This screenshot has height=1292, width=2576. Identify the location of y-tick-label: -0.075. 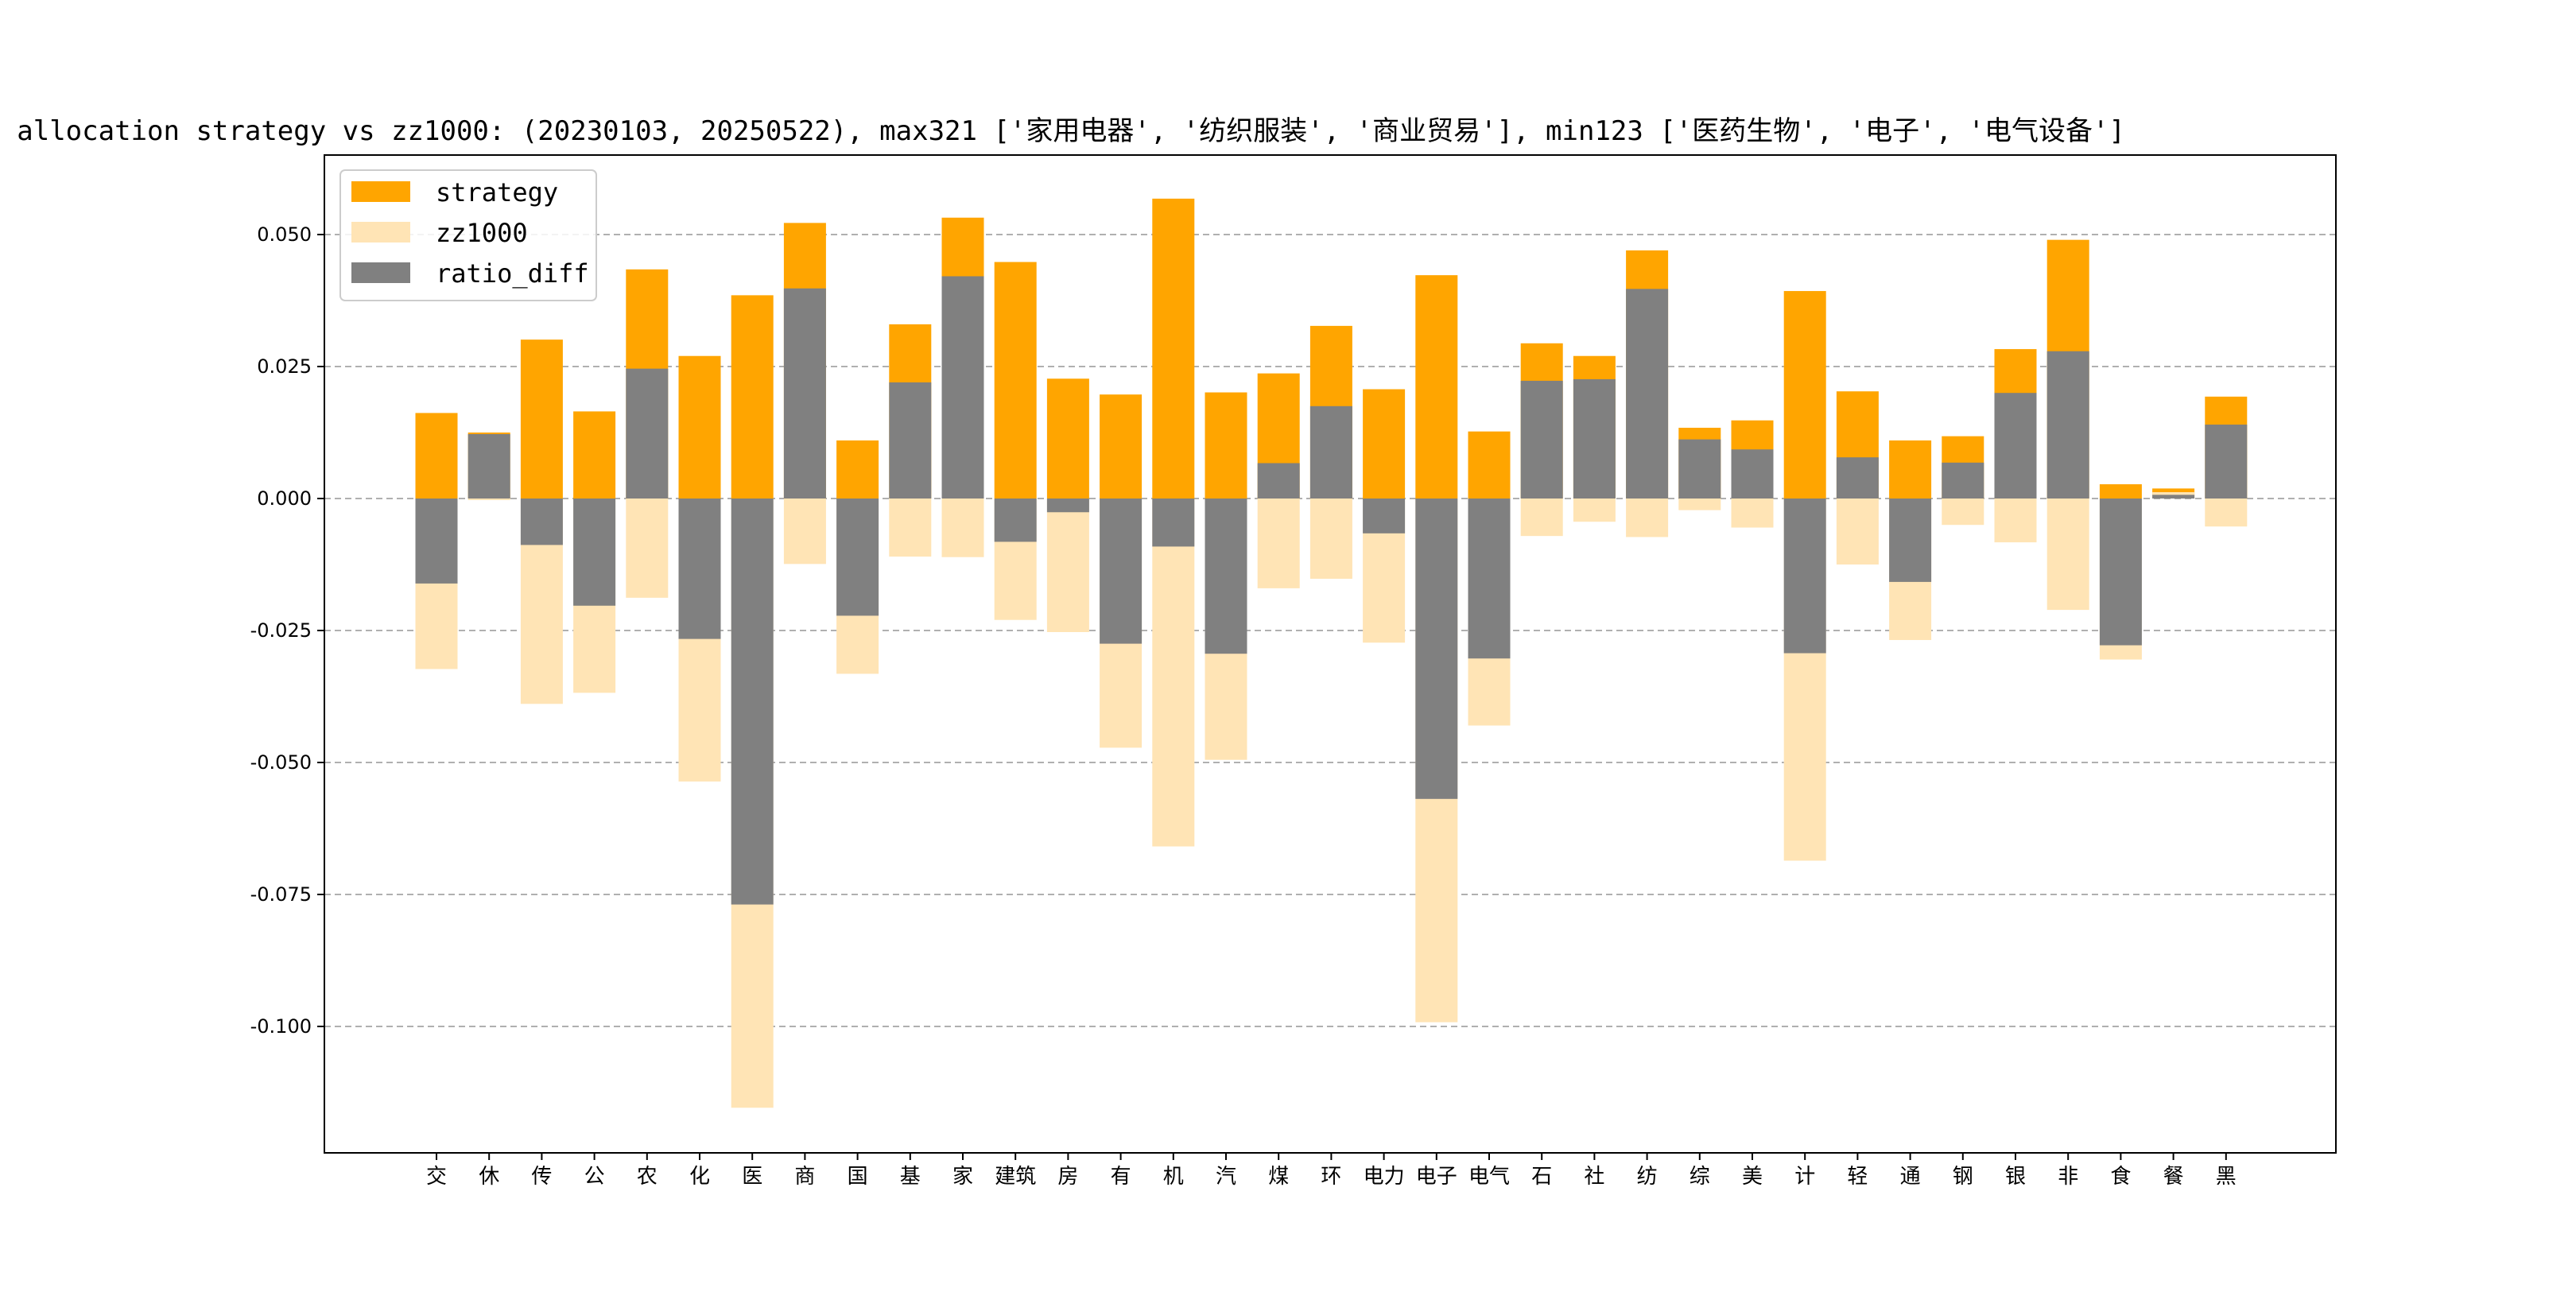
(281, 895).